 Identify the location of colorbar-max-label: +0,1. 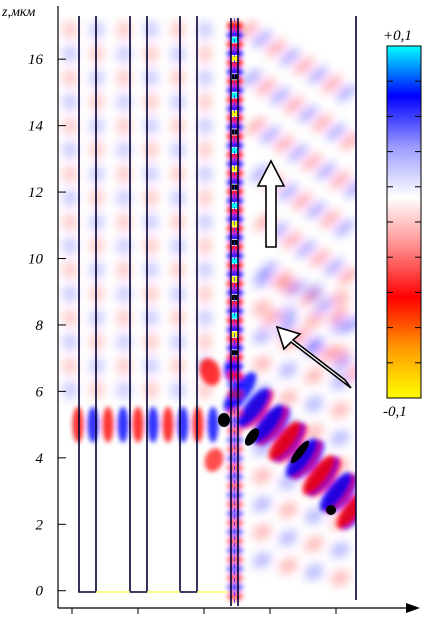
(397, 36).